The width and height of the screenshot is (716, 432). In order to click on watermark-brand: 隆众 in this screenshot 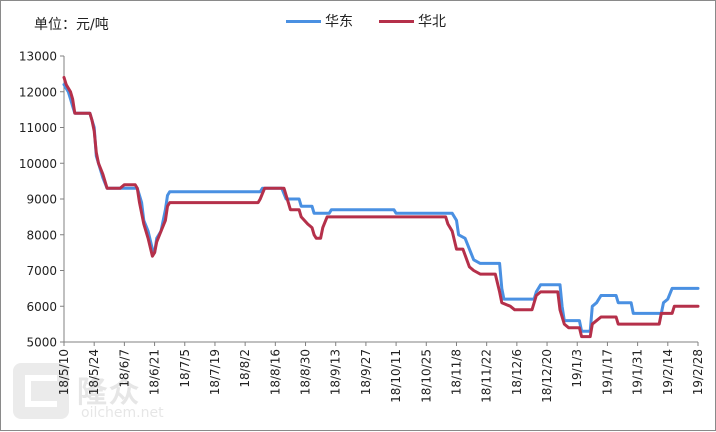, I will do `click(109, 392)`.